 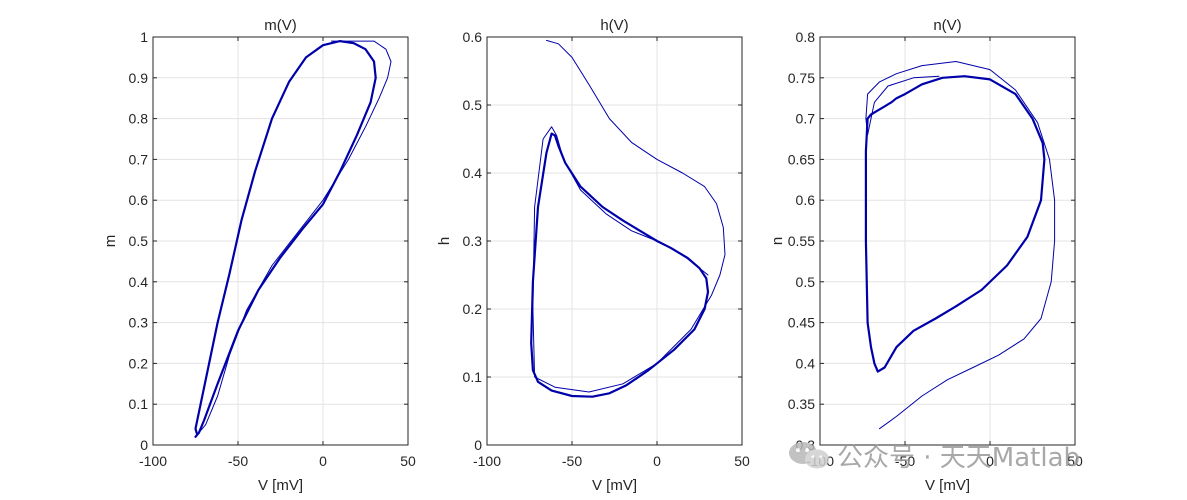 I want to click on y-tick-label: 0.9, so click(x=139, y=78).